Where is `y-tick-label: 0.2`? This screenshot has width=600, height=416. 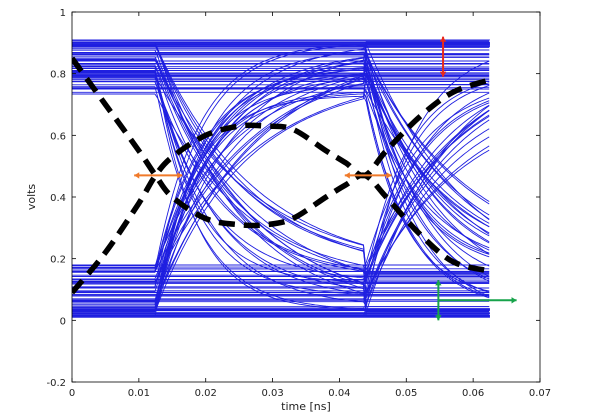 y-tick-label: 0.2 is located at coordinates (58, 260).